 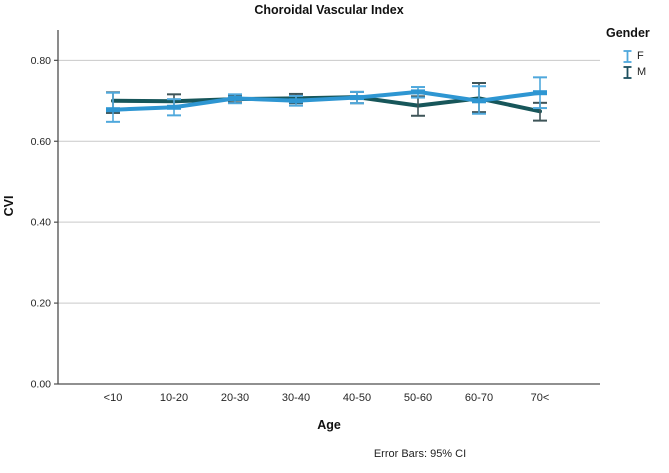 I want to click on legend-label-f: F, so click(x=640, y=56).